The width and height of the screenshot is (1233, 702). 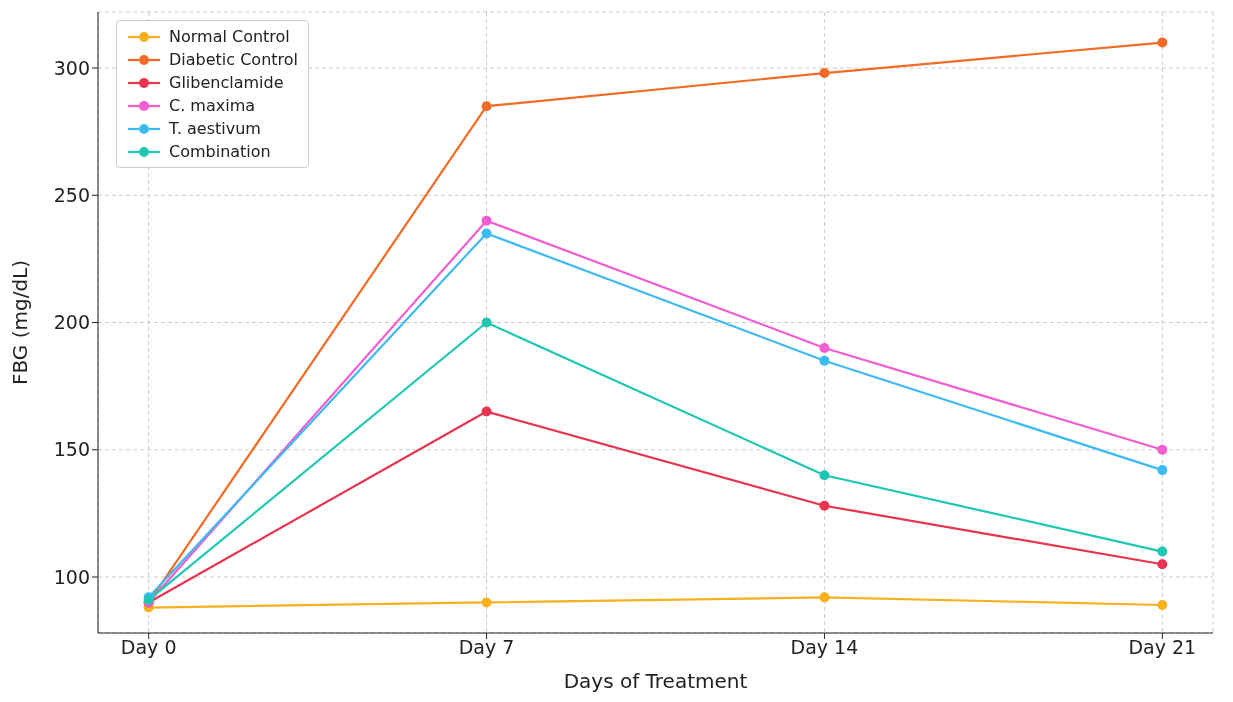 I want to click on legend-label: Diabetic Control, so click(x=234, y=60).